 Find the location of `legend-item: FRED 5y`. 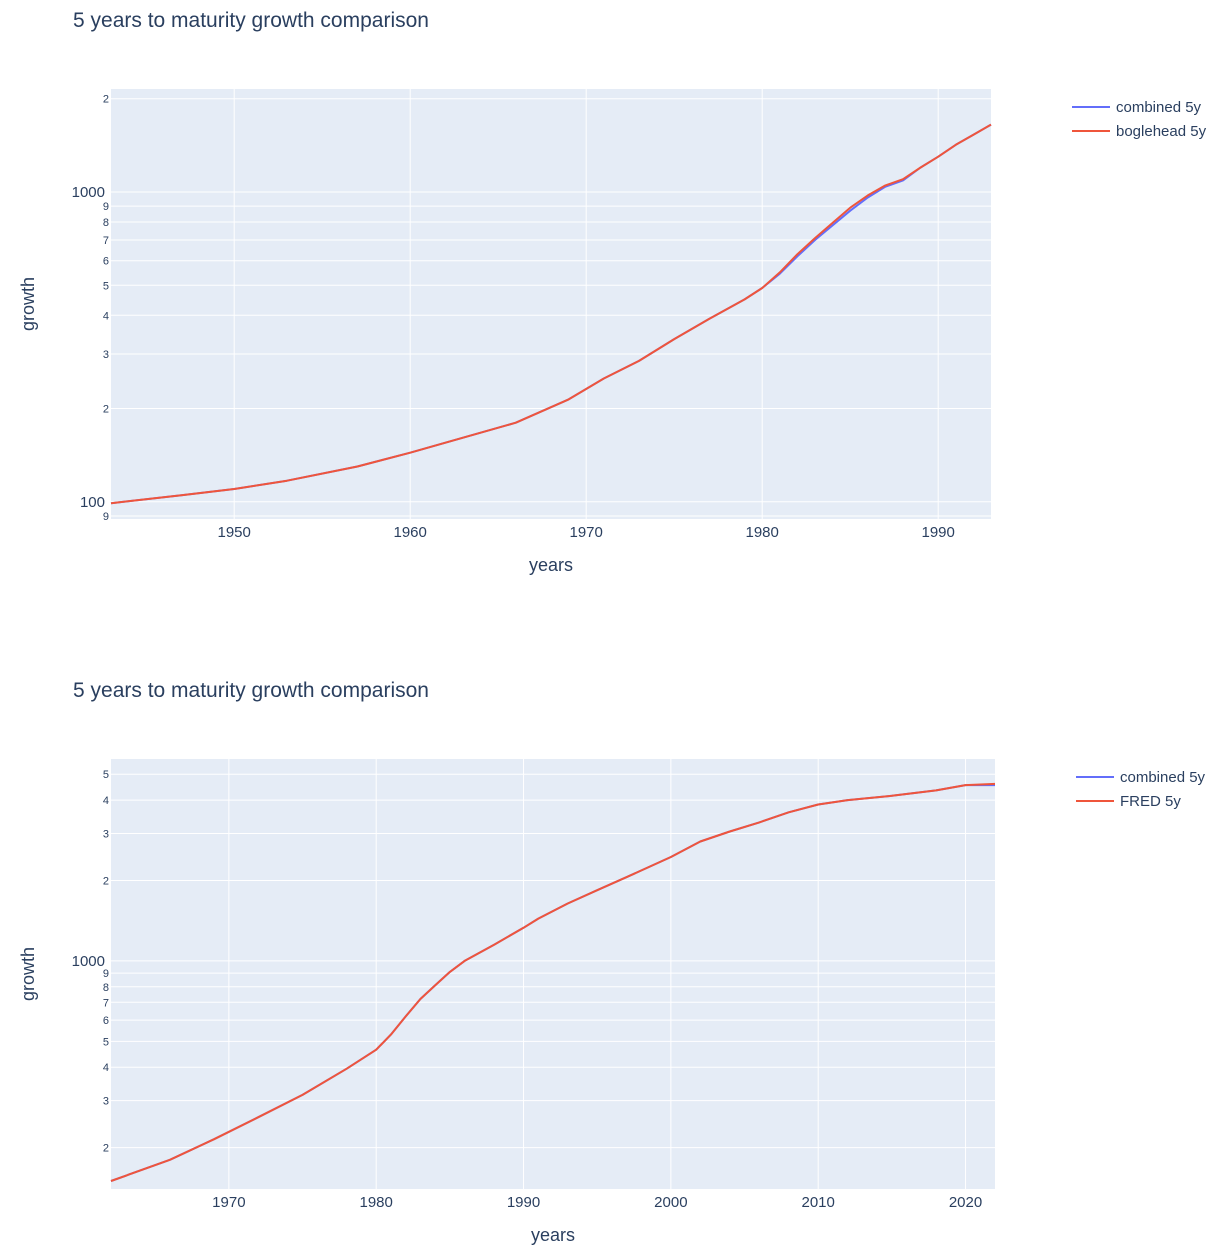

legend-item: FRED 5y is located at coordinates (1128, 801).